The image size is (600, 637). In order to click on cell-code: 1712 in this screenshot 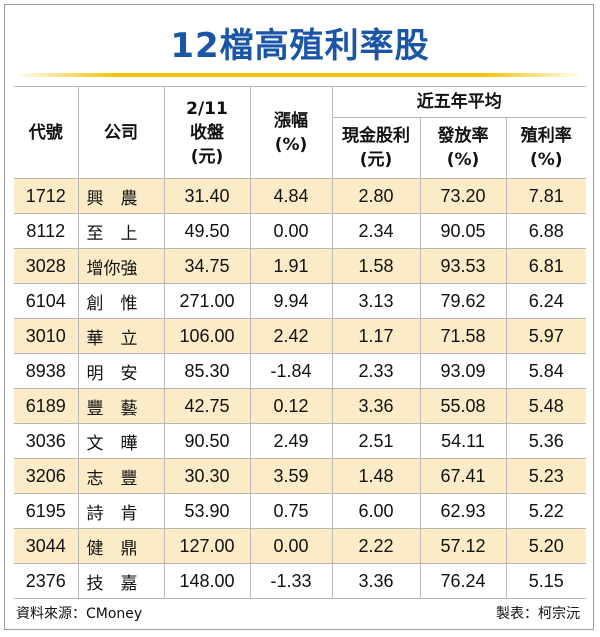, I will do `click(46, 196)`.